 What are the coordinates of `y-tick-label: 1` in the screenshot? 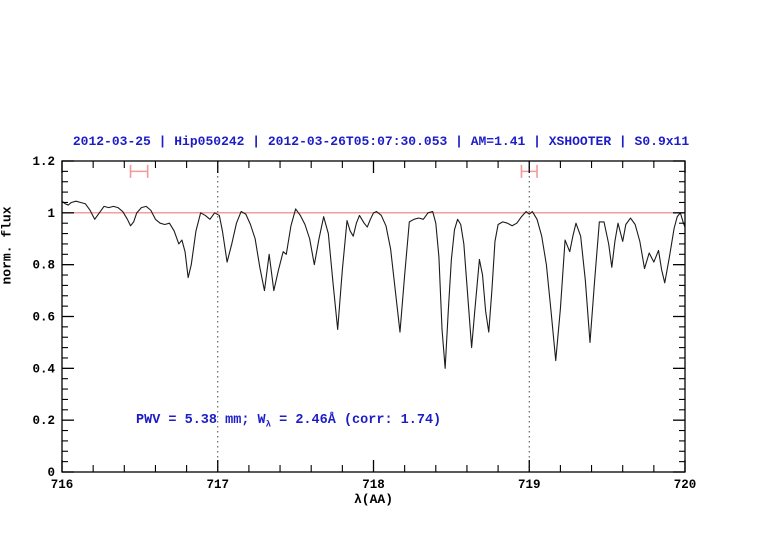 It's located at (51, 214).